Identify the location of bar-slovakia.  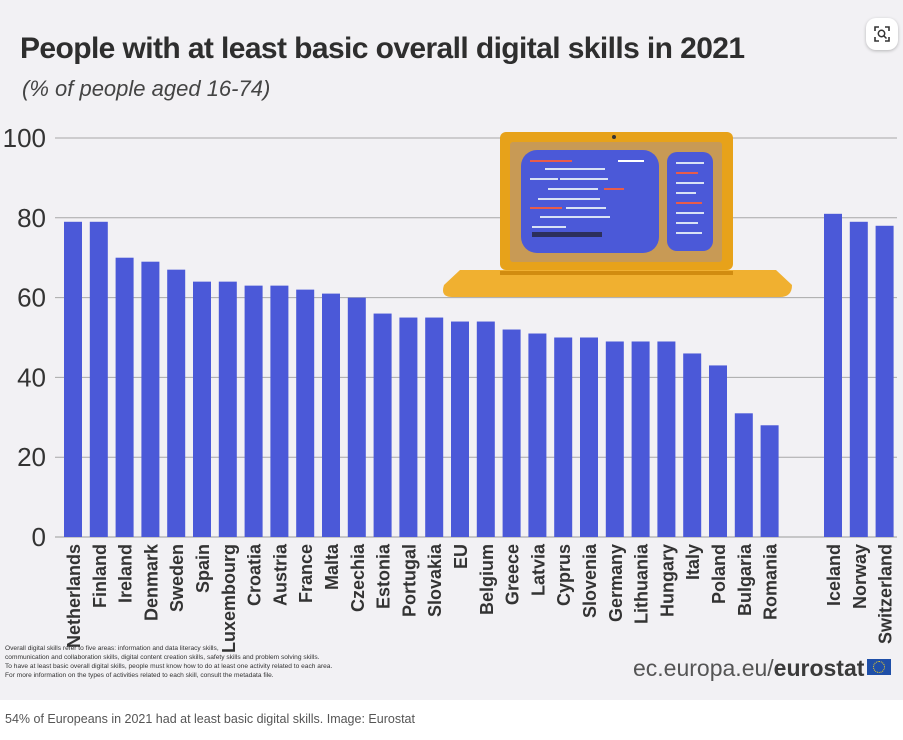
(434, 427).